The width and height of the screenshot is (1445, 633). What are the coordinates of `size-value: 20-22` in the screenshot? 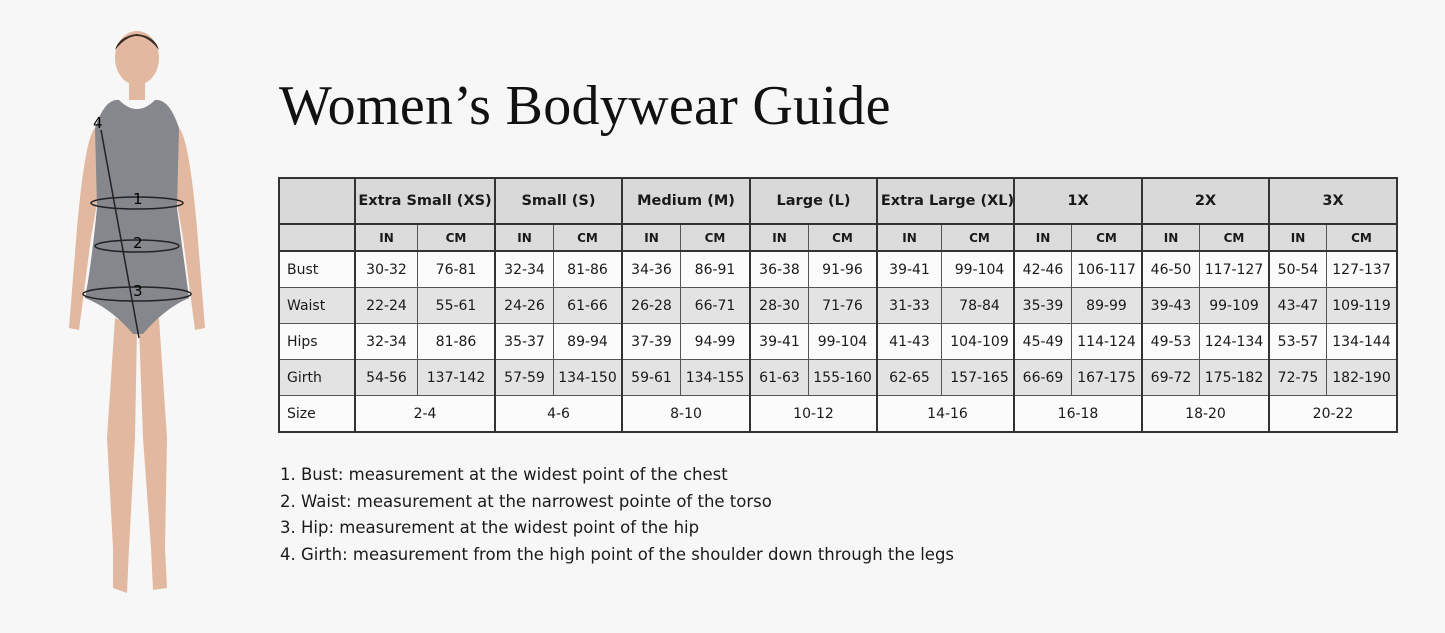 It's located at (1333, 414).